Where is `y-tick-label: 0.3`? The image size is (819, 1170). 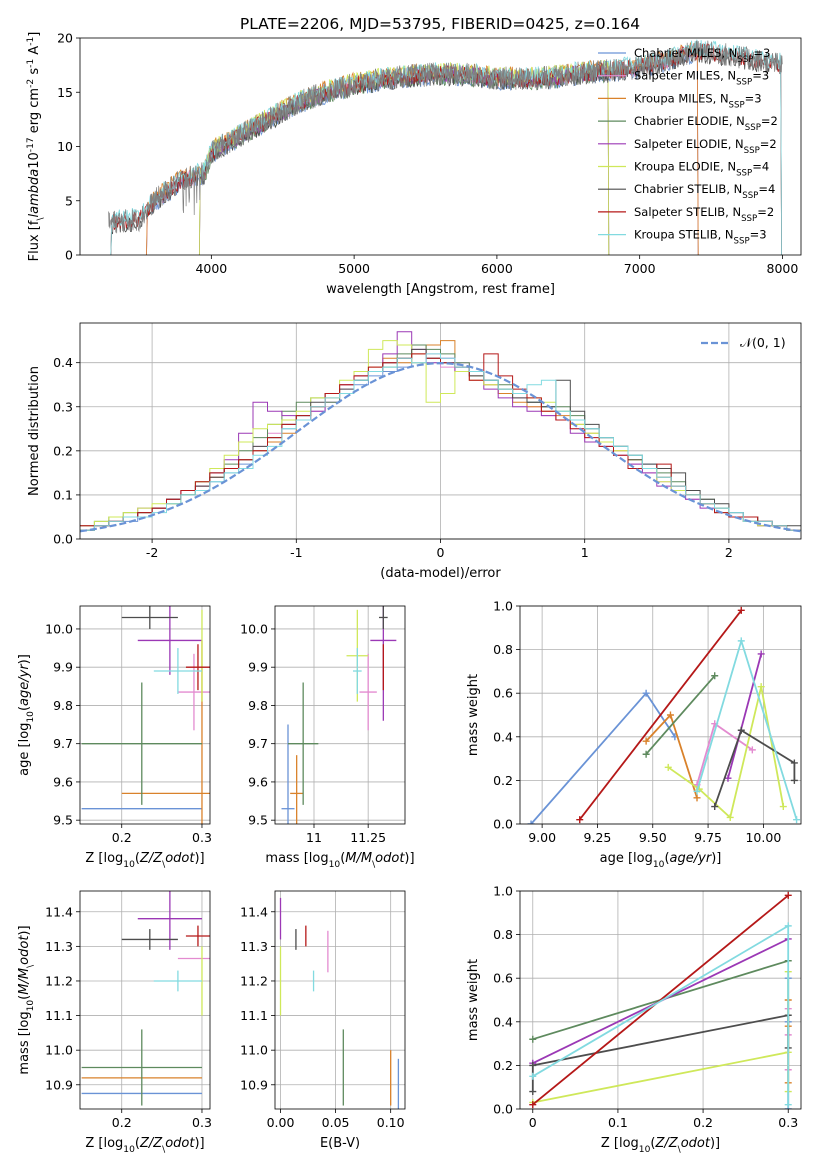
y-tick-label: 0.3 is located at coordinates (63, 406).